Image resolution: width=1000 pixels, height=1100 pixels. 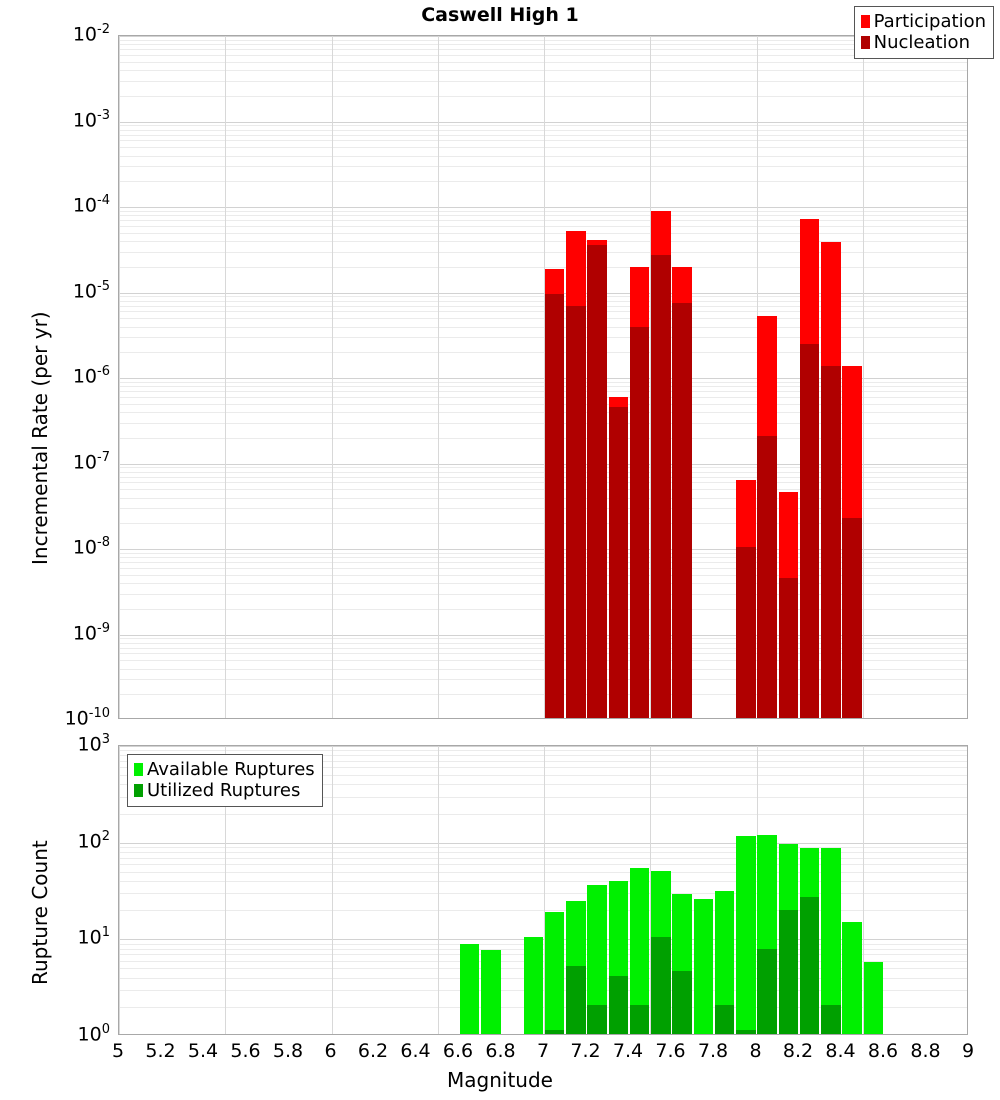 I want to click on top-y-tick-labels: 10⁻² 10⁻³ 10⁻⁴ 10⁻⁵ 10⁻⁶ 10⁻⁷ 10⁻⁸ 10⁻⁹ 10⁻¹⁰, so click(x=56, y=375).